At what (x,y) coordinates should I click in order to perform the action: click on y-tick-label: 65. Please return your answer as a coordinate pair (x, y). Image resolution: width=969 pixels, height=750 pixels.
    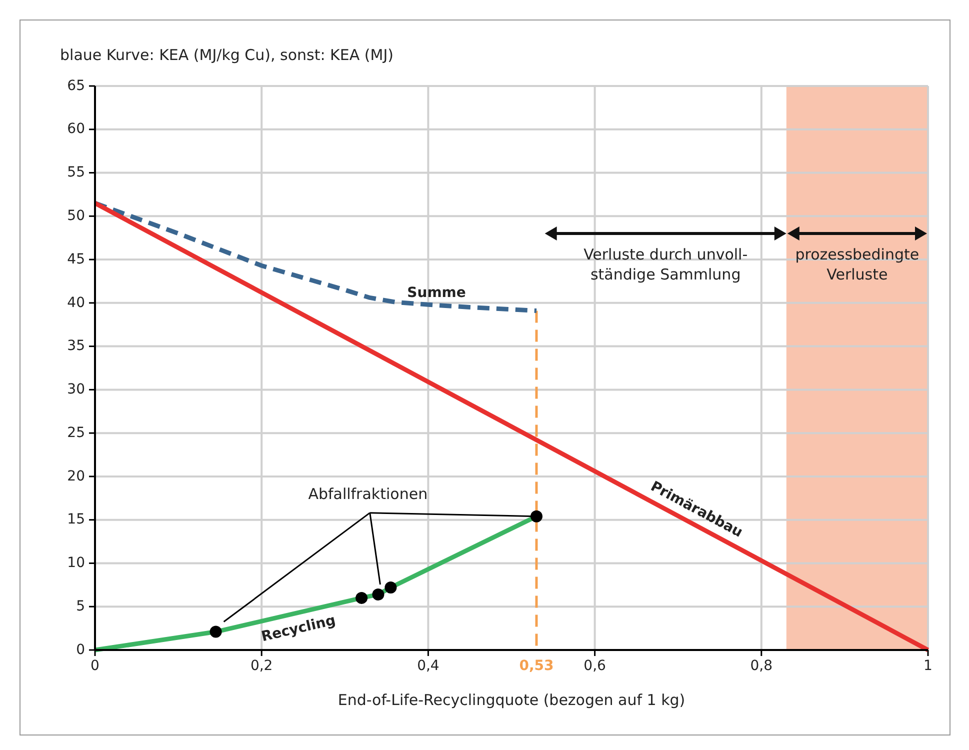
    Looking at the image, I should click on (76, 86).